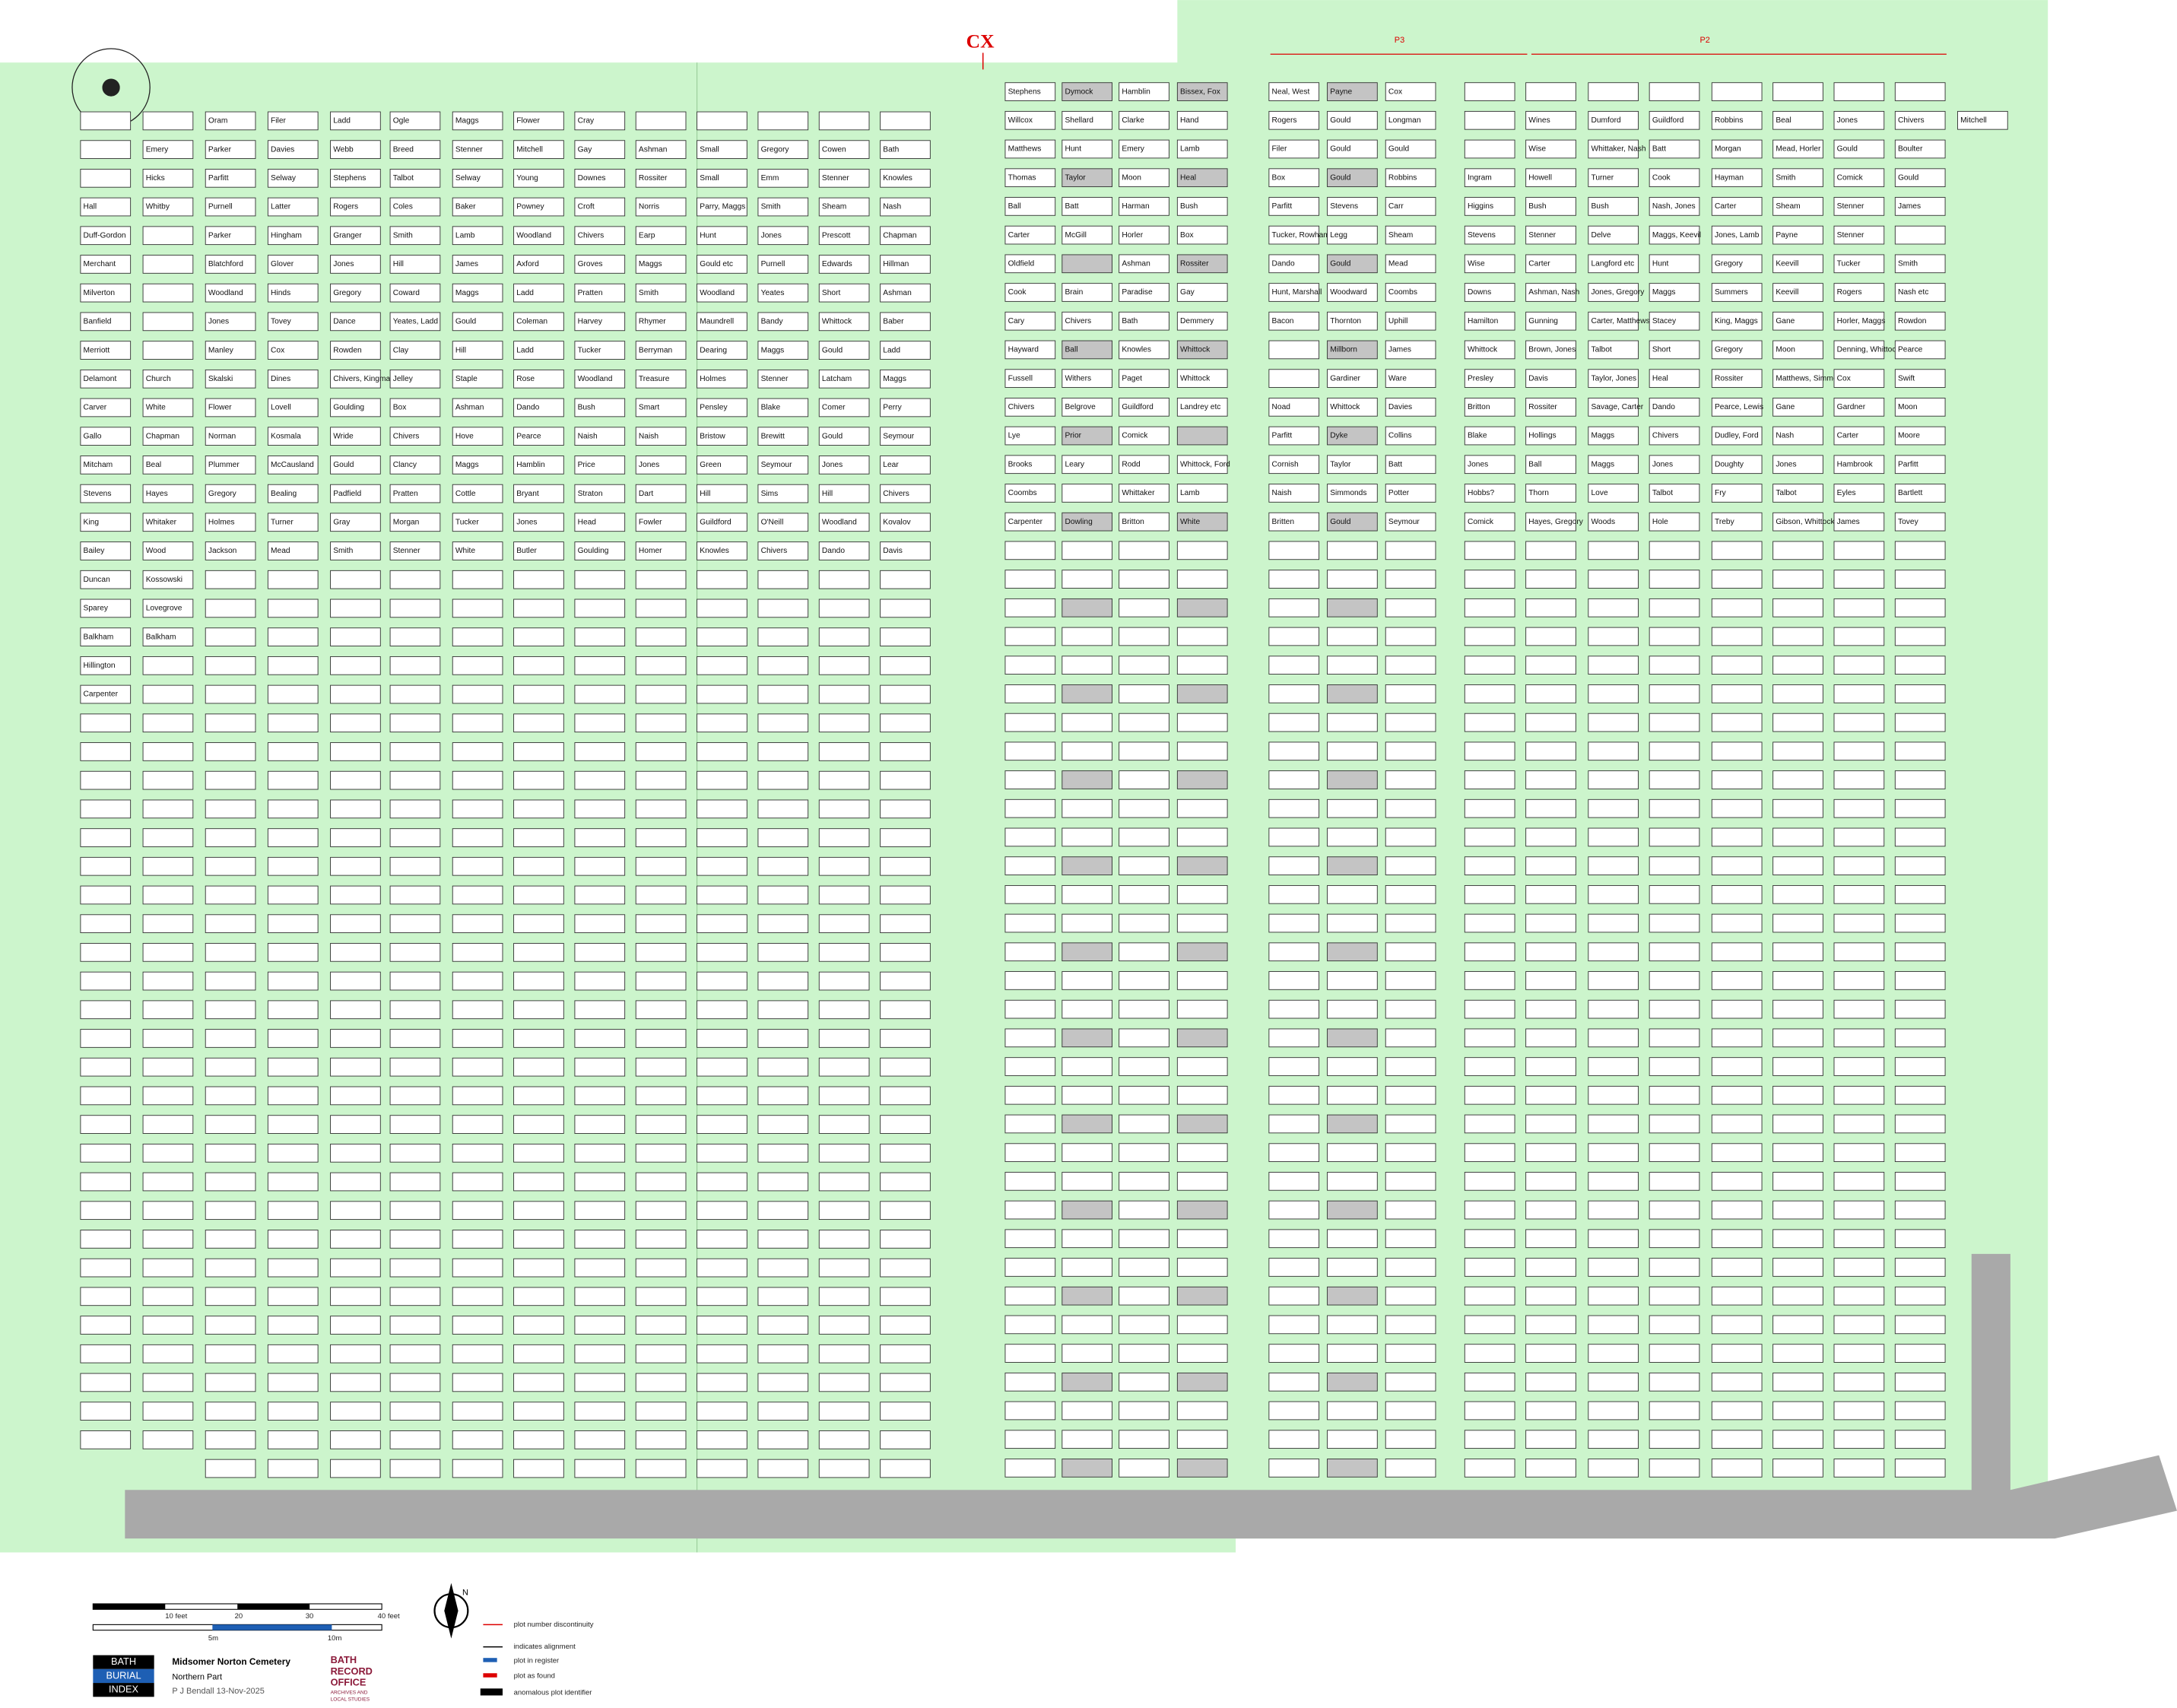 The image size is (2177, 1708). Describe the element at coordinates (1135, 436) in the screenshot. I see `plot-name: Comick` at that location.